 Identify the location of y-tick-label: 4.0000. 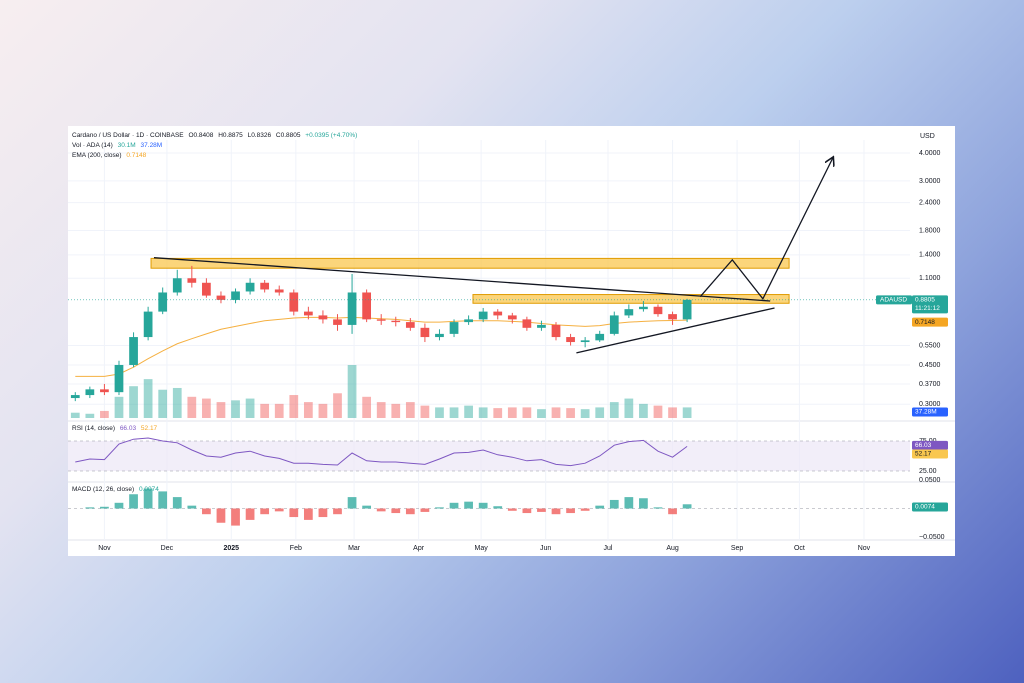
(930, 153).